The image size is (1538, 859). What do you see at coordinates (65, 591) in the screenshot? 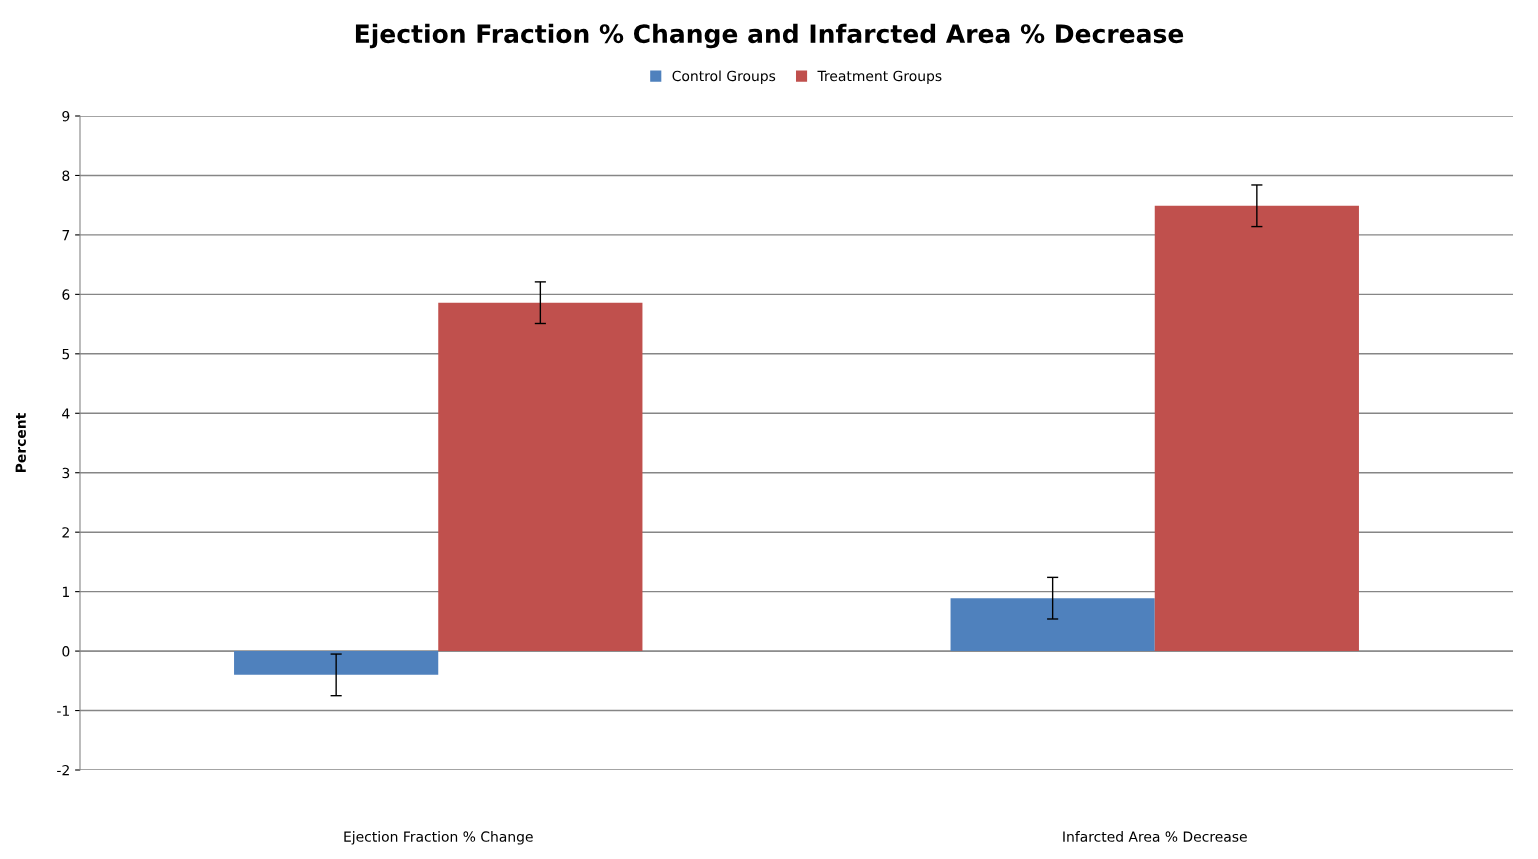
I see `y-tick-label: 1` at bounding box center [65, 591].